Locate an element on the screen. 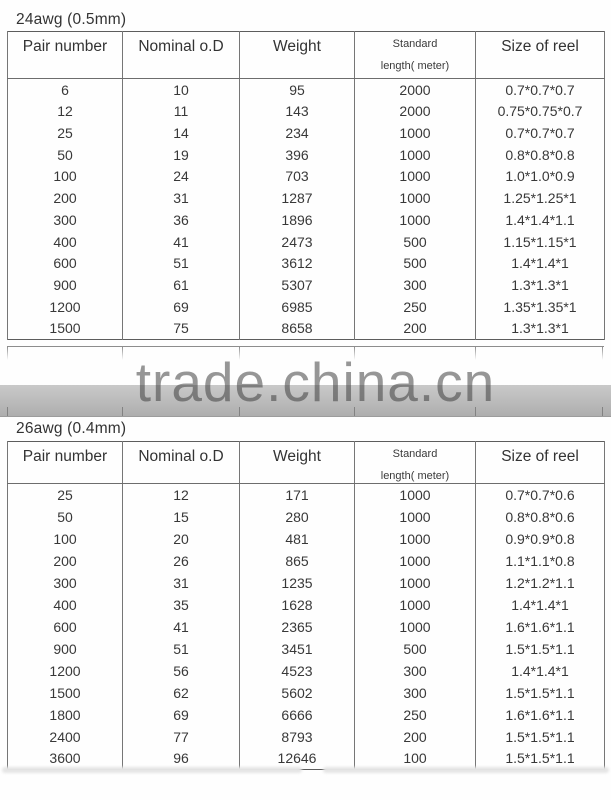 The image size is (611, 800). table-row: 2400 77 8793 200 1.5*1.5*1.1 is located at coordinates (306, 736).